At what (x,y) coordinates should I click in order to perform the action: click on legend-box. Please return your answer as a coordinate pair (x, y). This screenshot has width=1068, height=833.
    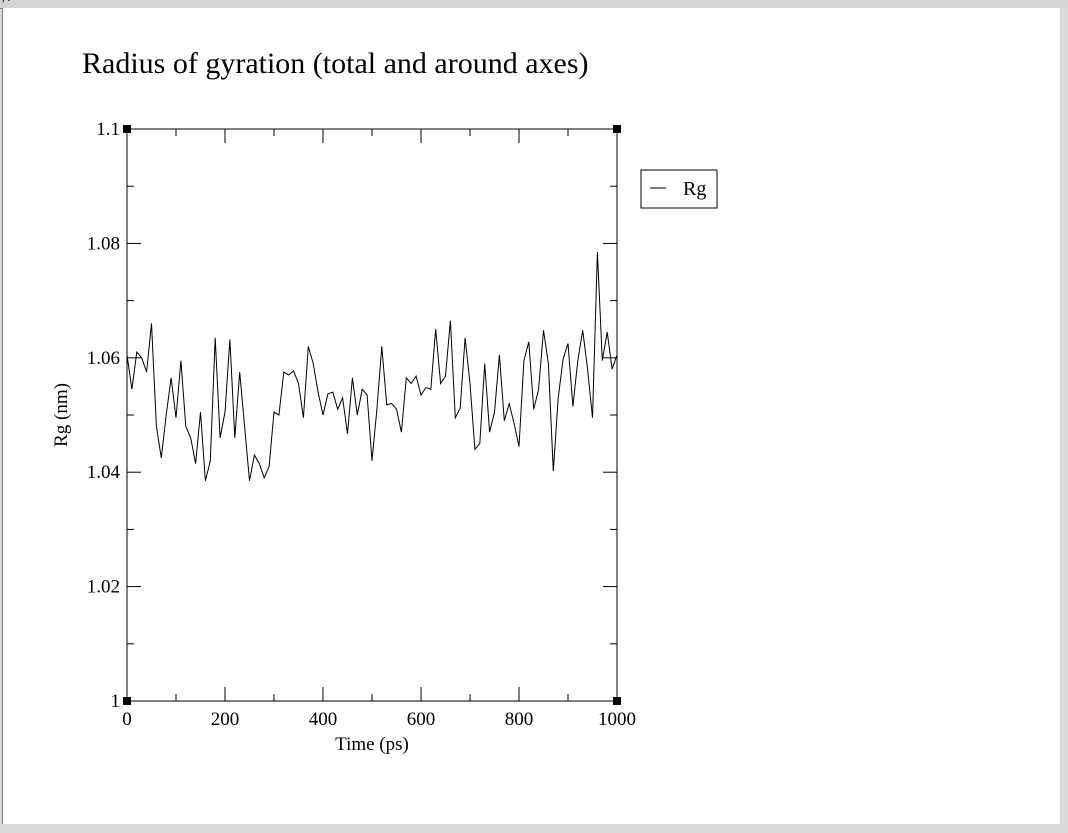
    Looking at the image, I should click on (679, 189).